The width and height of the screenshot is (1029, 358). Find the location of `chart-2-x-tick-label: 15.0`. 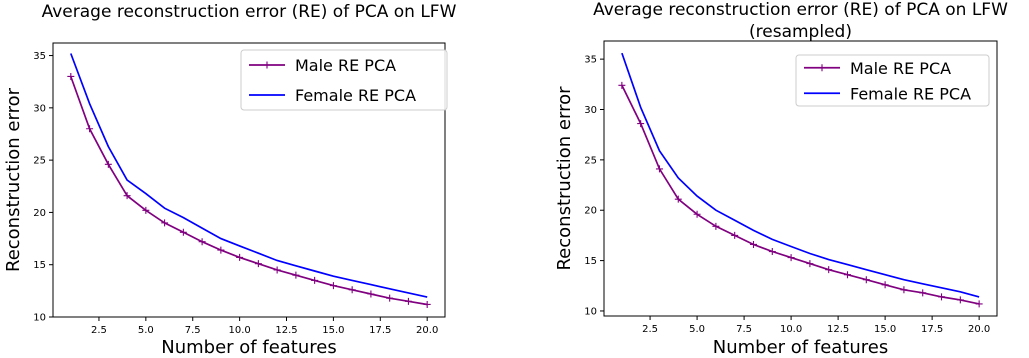

chart-2-x-tick-label: 15.0 is located at coordinates (885, 329).